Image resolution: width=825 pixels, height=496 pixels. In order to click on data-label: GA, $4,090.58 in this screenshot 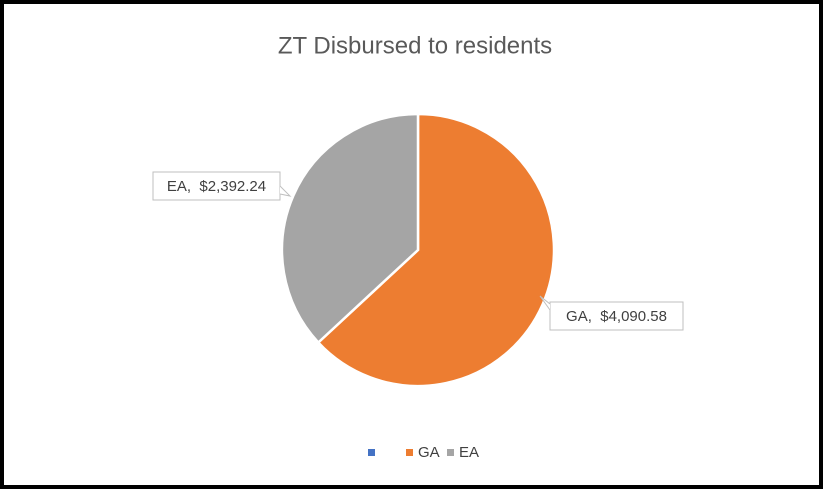, I will do `click(616, 316)`.